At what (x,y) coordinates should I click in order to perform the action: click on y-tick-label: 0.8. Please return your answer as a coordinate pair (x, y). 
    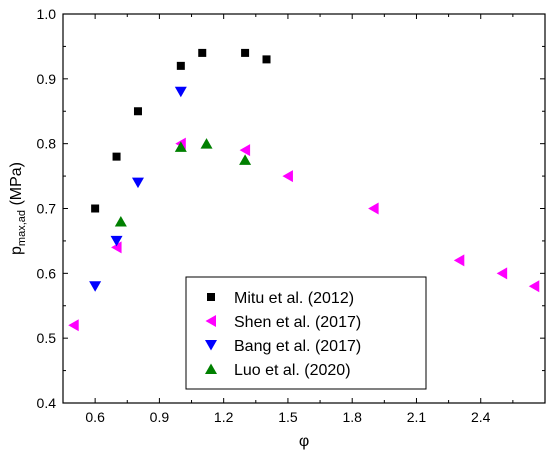
    Looking at the image, I should click on (47, 144).